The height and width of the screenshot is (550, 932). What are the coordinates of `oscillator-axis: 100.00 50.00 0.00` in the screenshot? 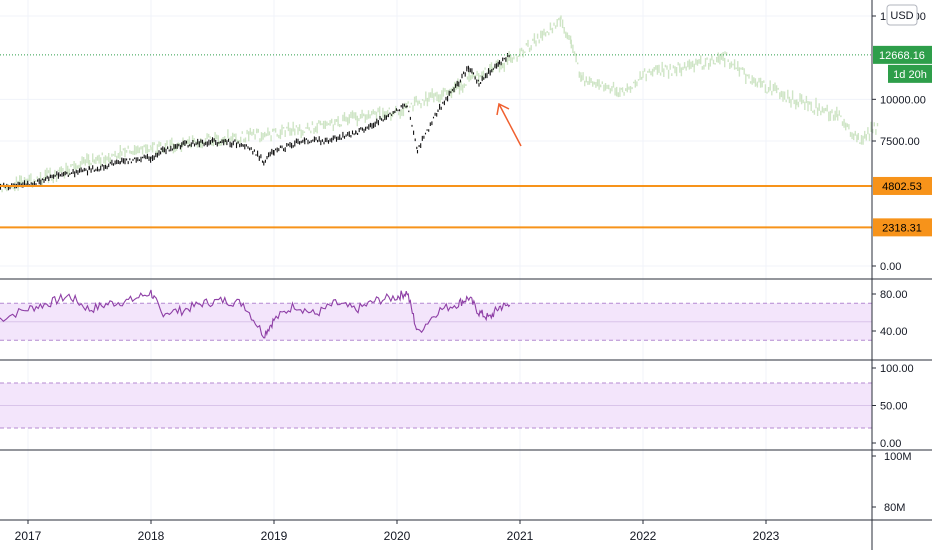 It's located at (893, 406).